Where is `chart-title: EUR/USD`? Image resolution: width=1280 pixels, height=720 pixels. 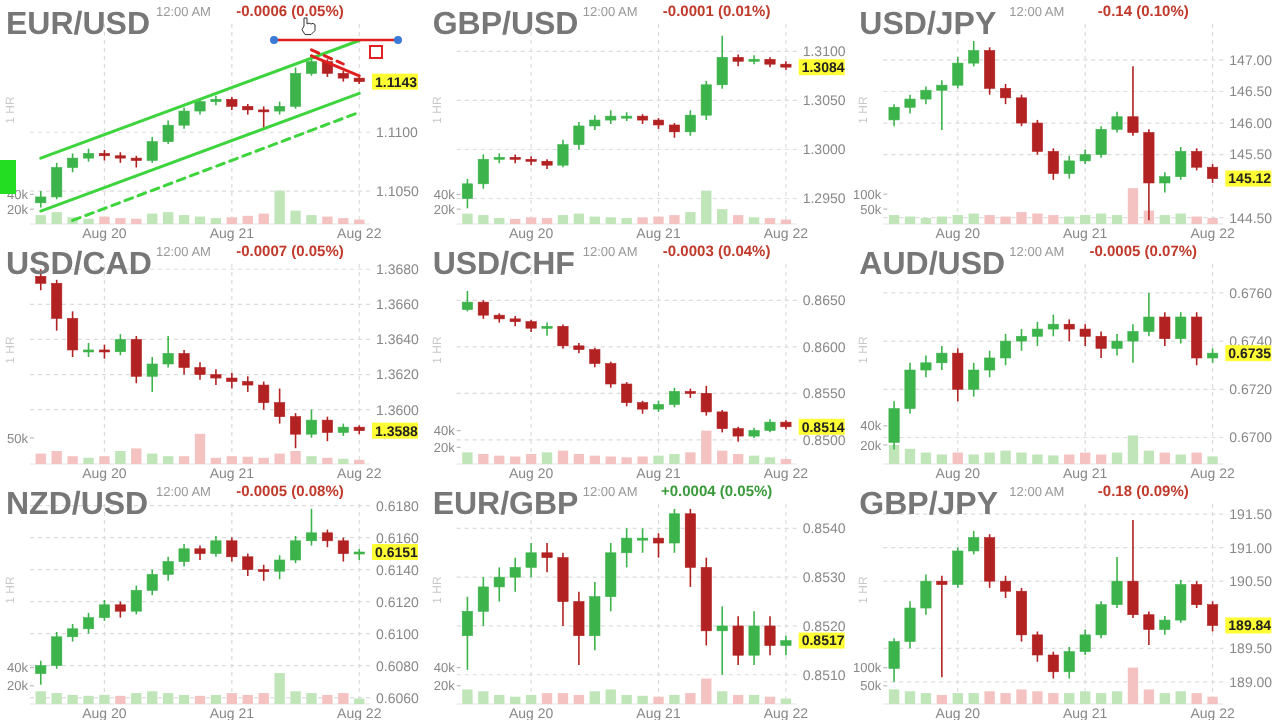
chart-title: EUR/USD is located at coordinates (78, 25).